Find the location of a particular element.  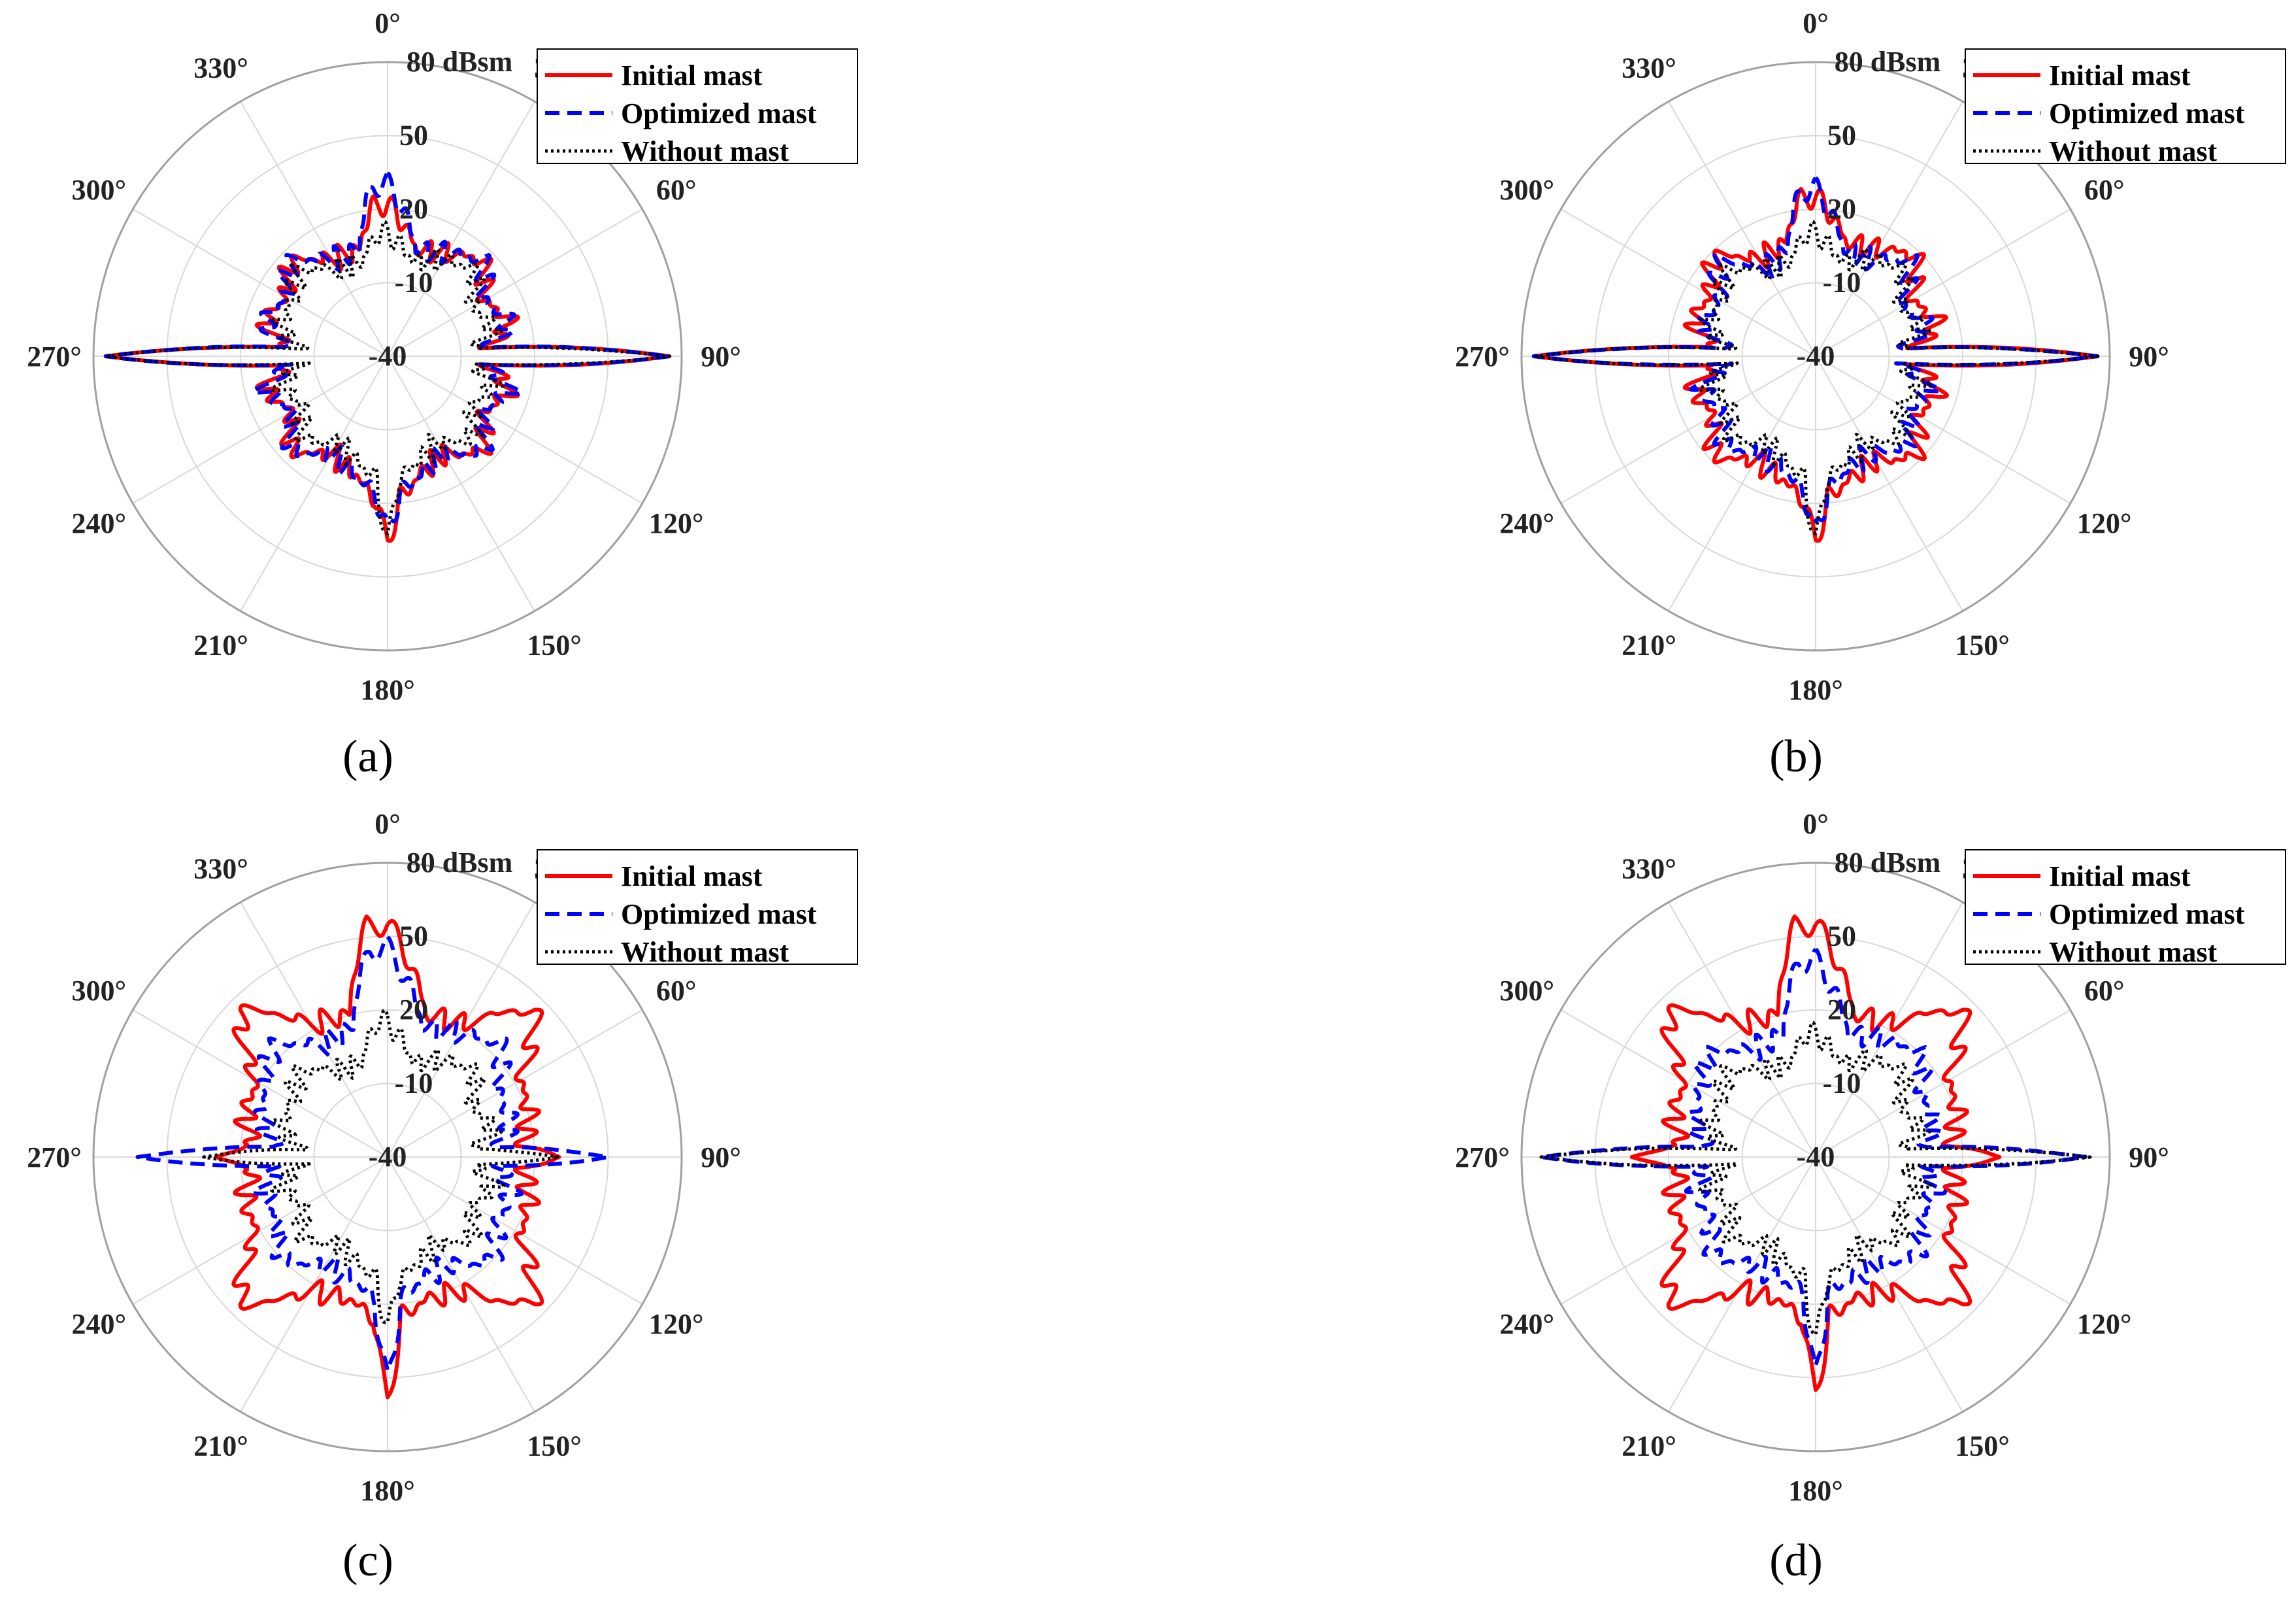

panel-caption: (c) is located at coordinates (367, 1561).